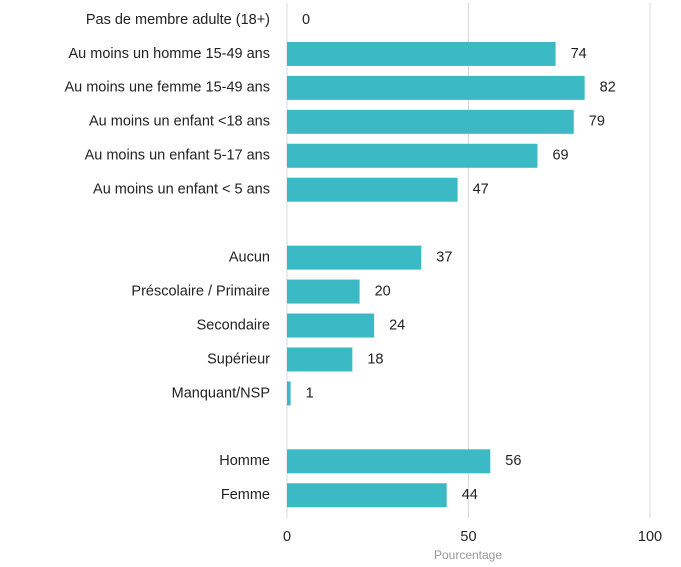 The width and height of the screenshot is (681, 567). Describe the element at coordinates (444, 257) in the screenshot. I see `data-label: 37` at that location.